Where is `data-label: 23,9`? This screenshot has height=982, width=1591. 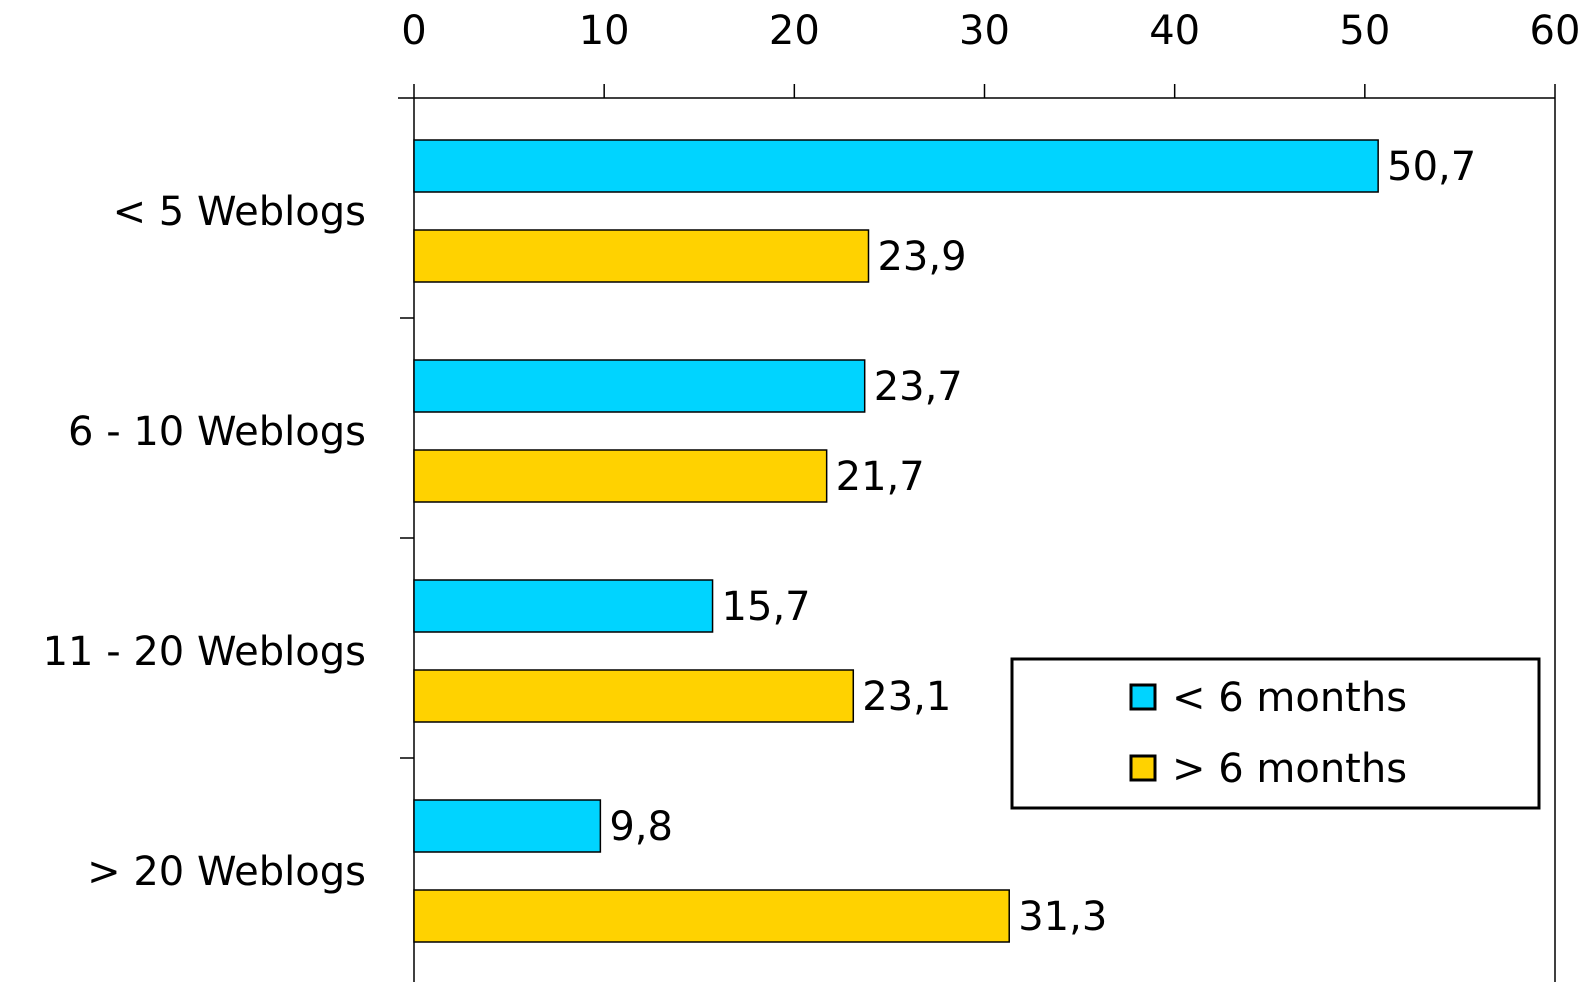
data-label: 23,9 is located at coordinates (921, 257).